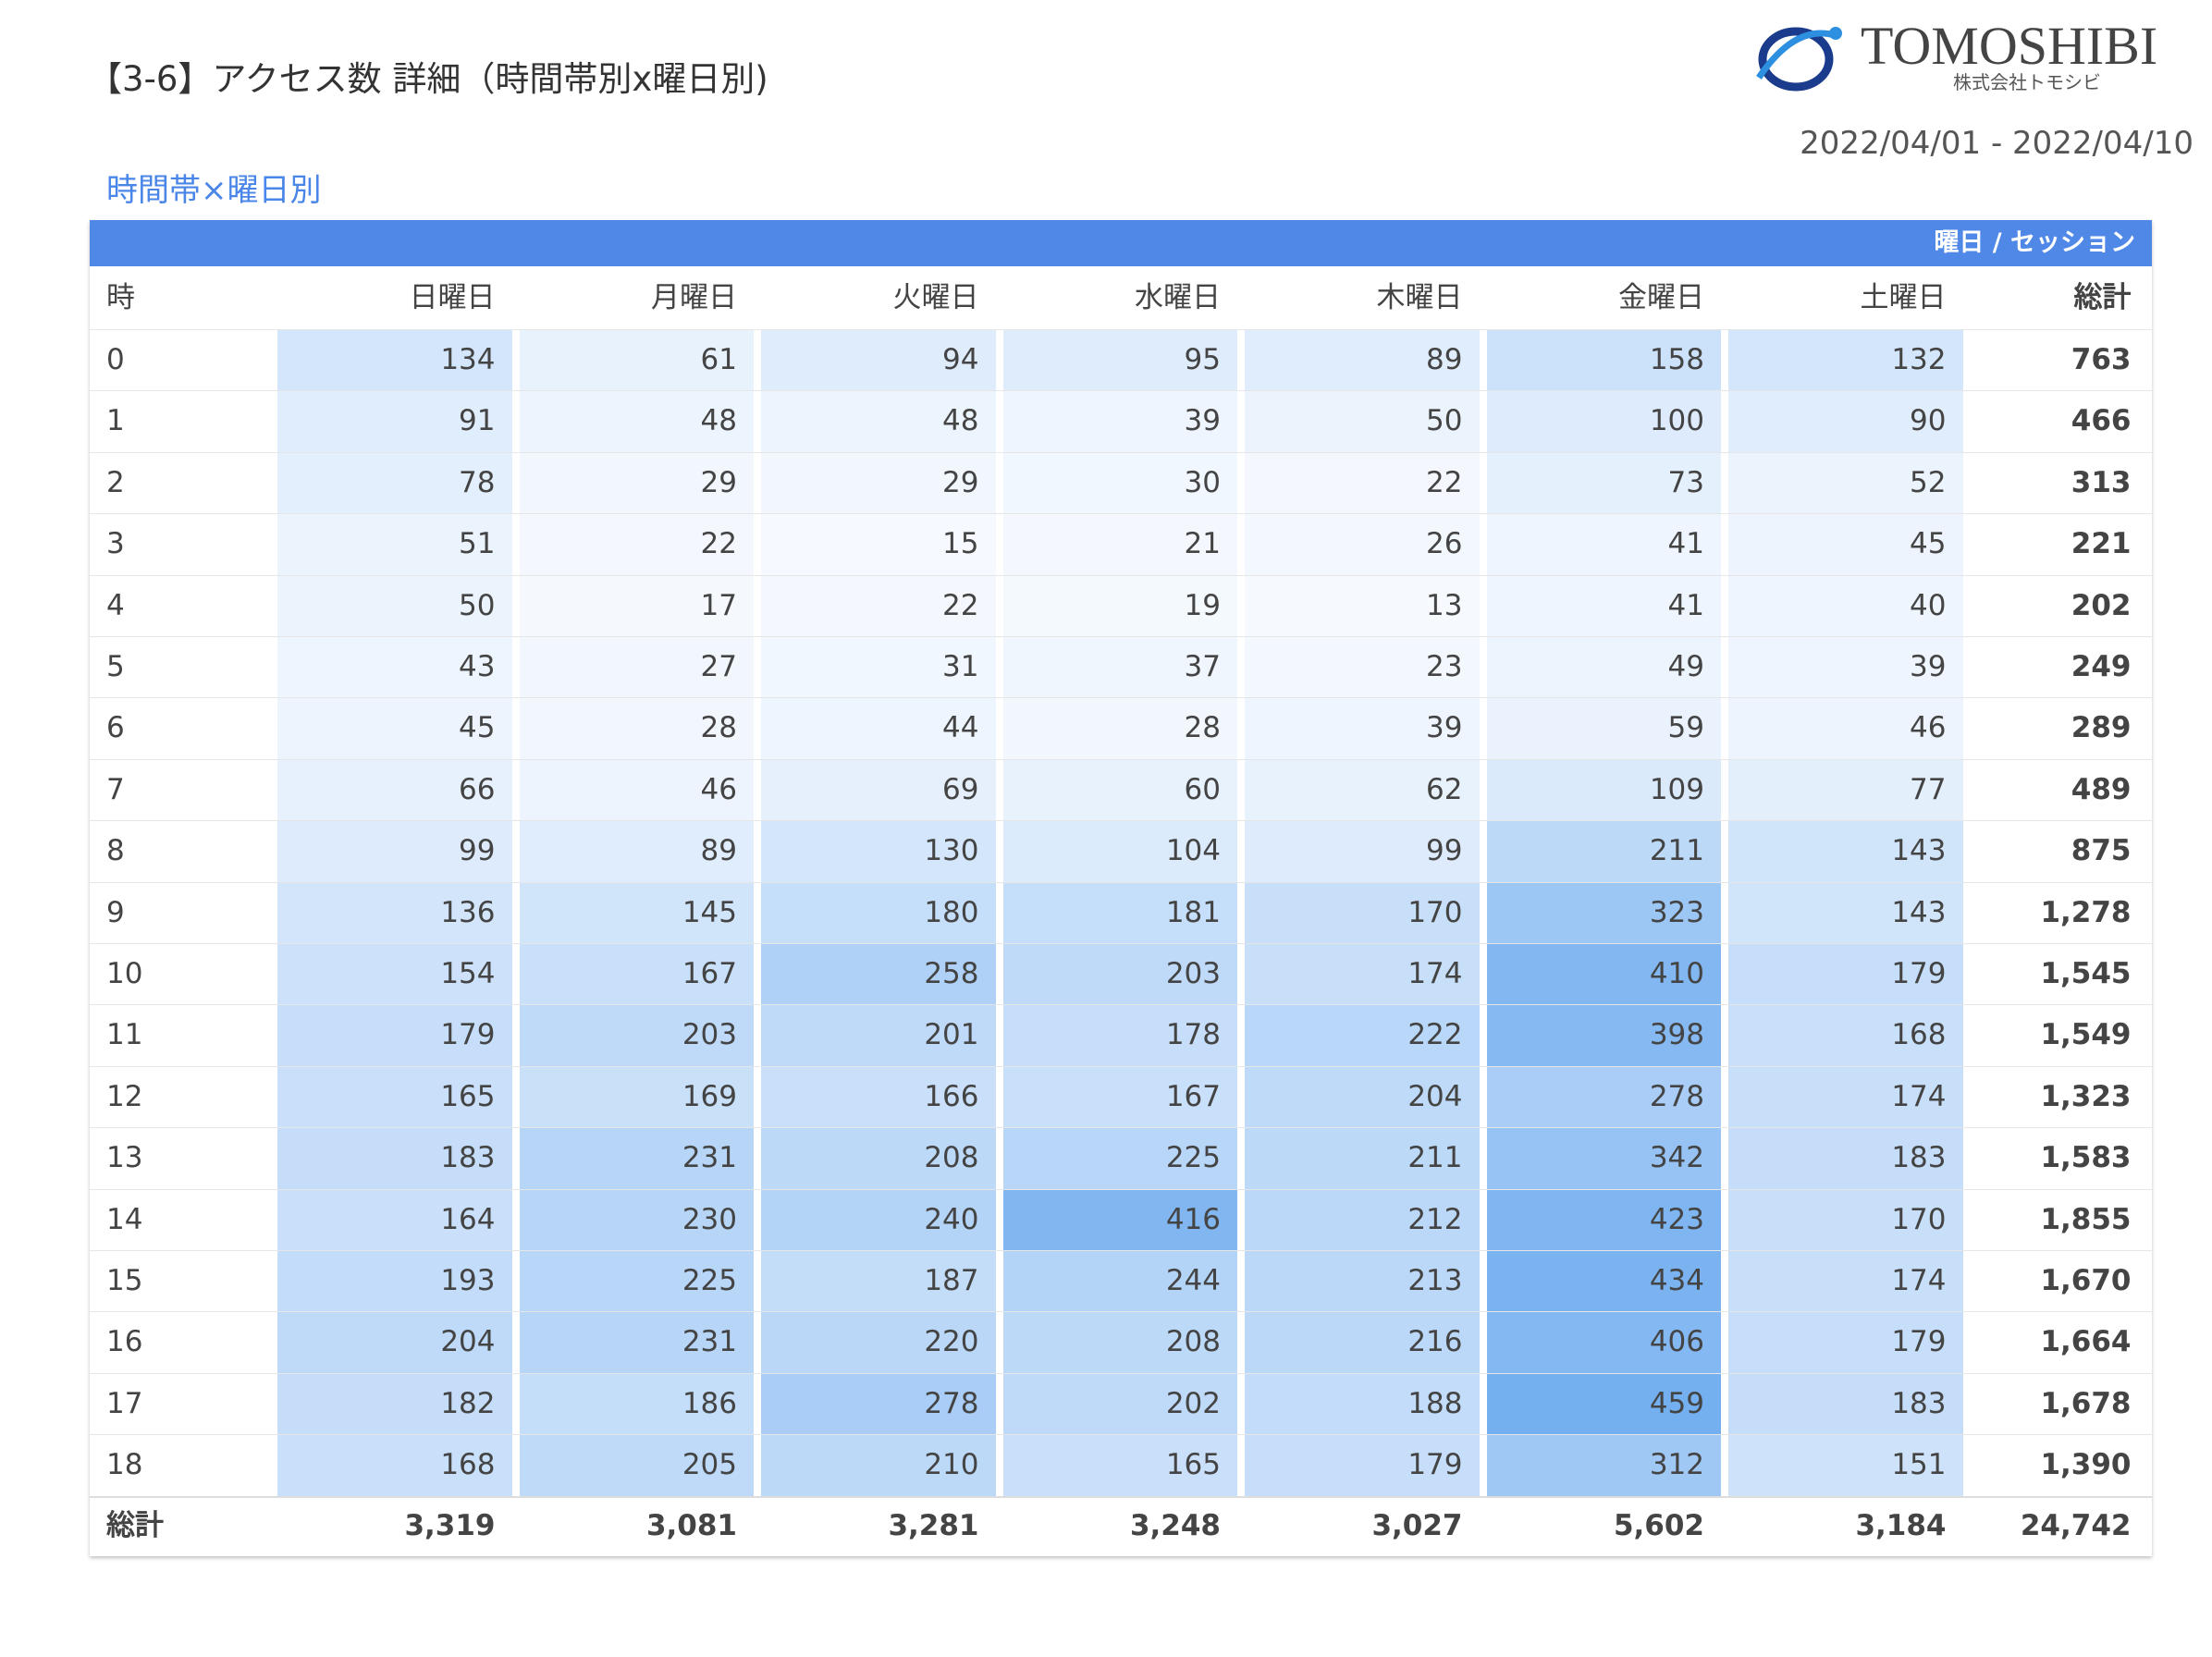  Describe the element at coordinates (1904, 298) in the screenshot. I see `column-header: 土曜日` at that location.